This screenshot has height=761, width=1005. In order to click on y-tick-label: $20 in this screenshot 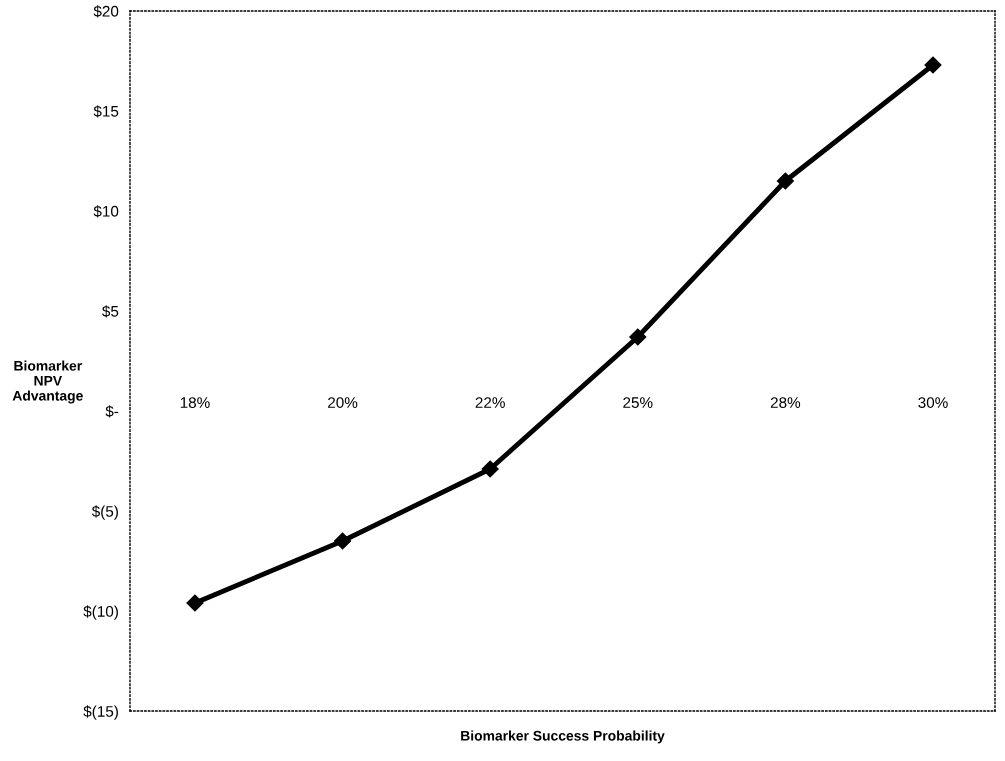, I will do `click(106, 11)`.